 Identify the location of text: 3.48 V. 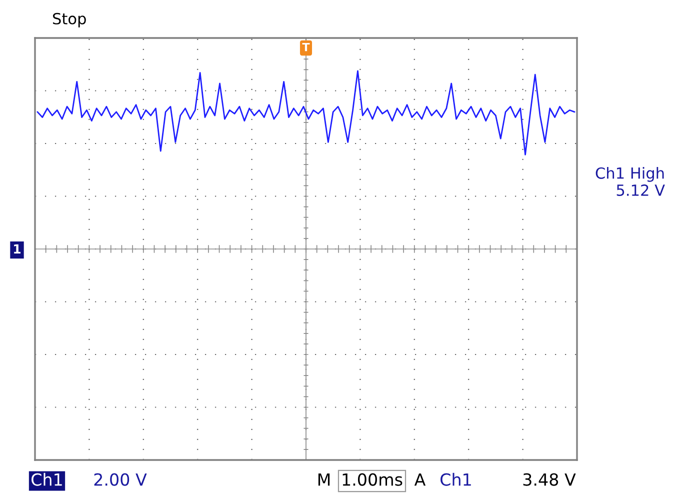
(549, 479).